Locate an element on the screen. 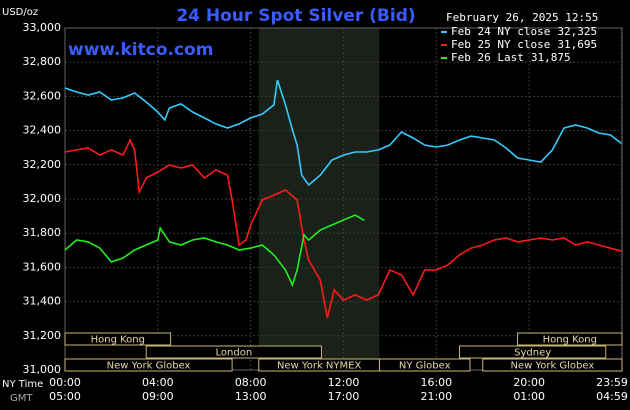 The height and width of the screenshot is (410, 630). legend-label: Feb 26 Last is located at coordinates (487, 57).